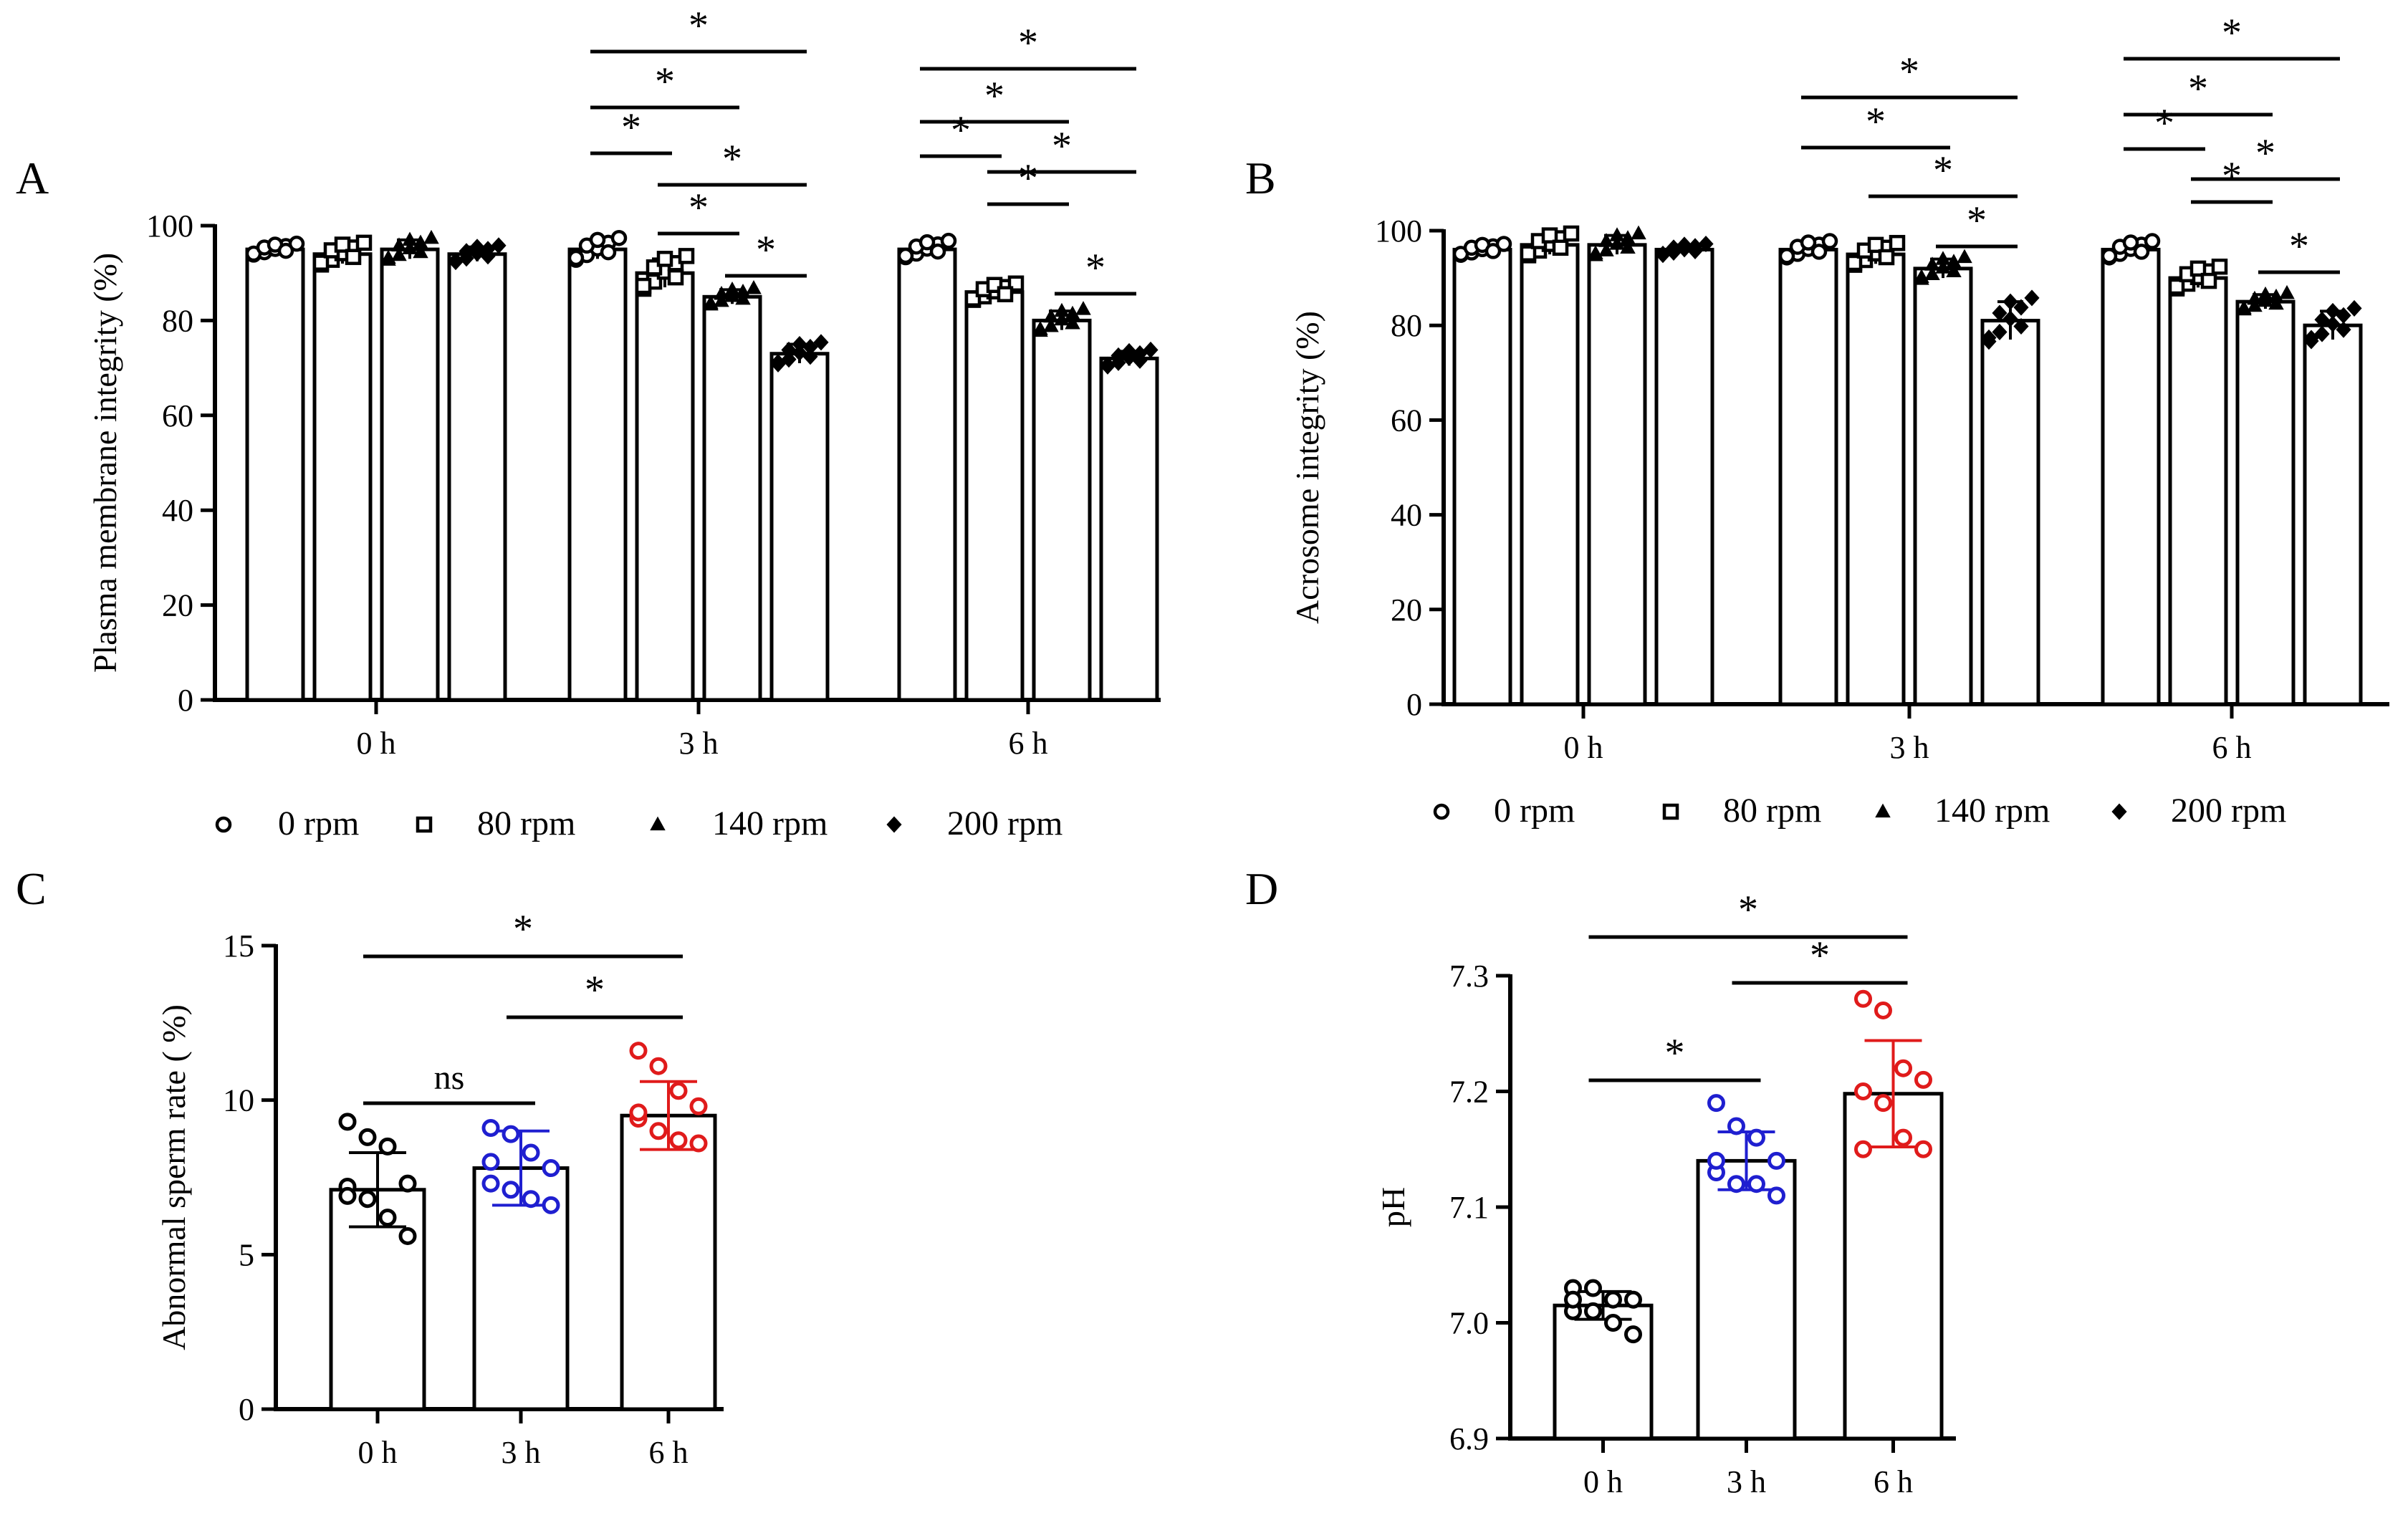  I want to click on panel-a-sig-label-1: *, so click(665, 81).